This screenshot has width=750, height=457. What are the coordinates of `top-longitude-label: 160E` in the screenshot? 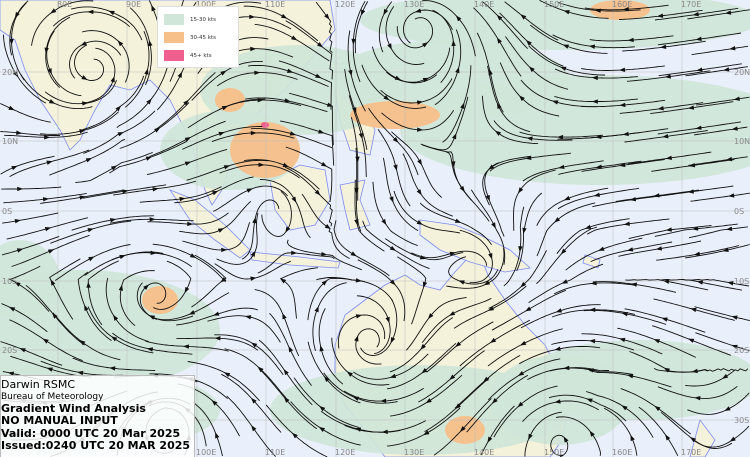 It's located at (622, 4).